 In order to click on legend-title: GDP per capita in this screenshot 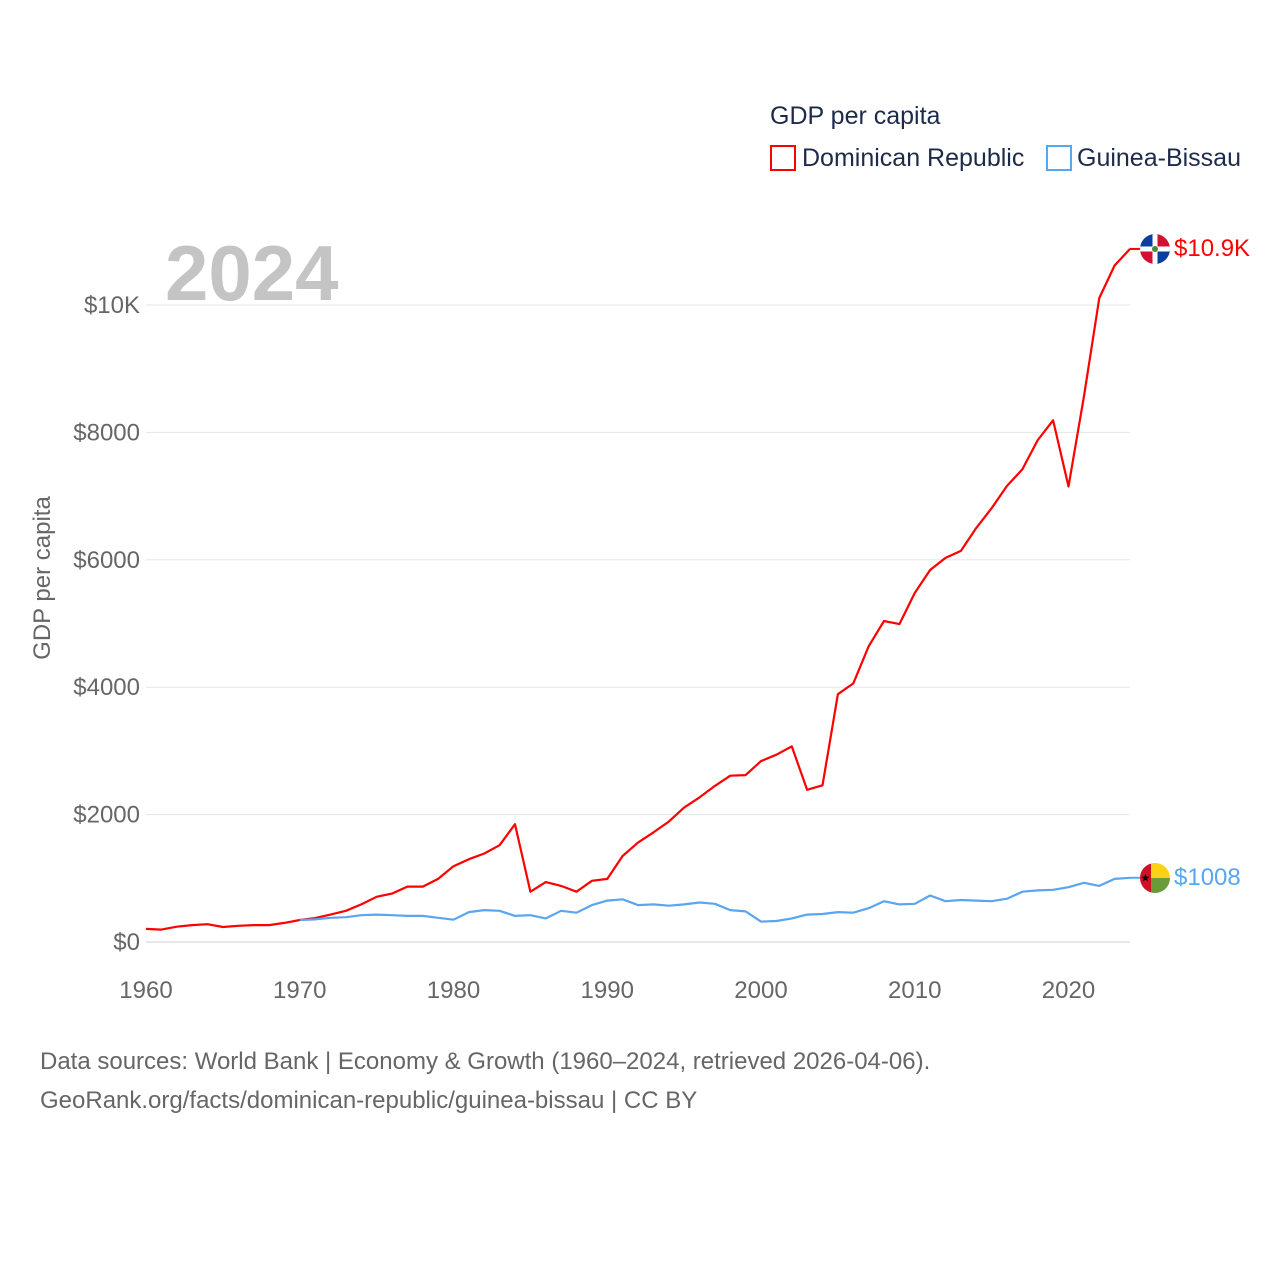, I will do `click(855, 116)`.